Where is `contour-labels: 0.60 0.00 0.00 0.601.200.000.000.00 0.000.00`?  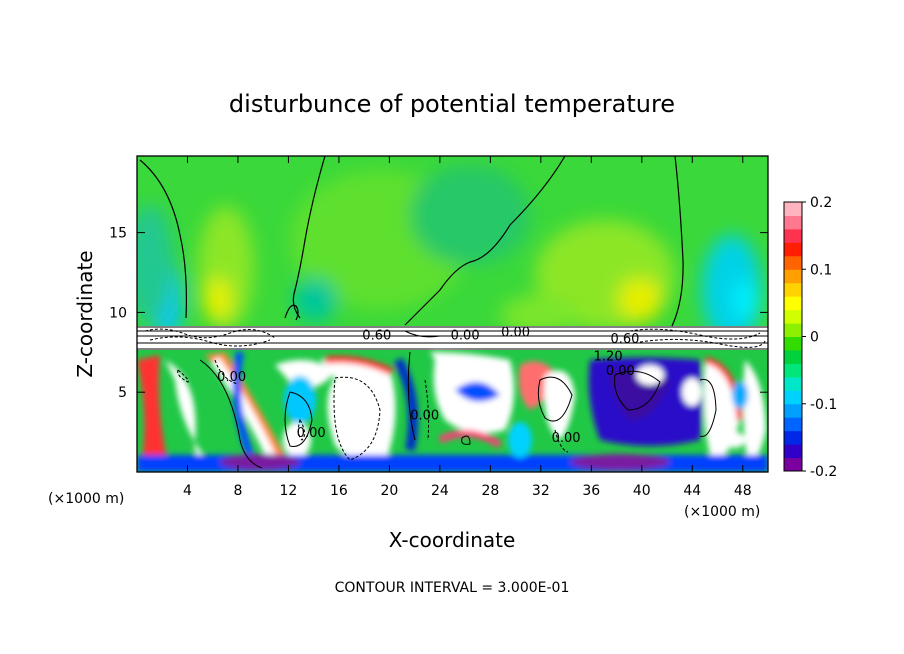
contour-labels: 0.60 0.00 0.00 0.601.200.000.000.00 0.000.00 is located at coordinates (428, 386).